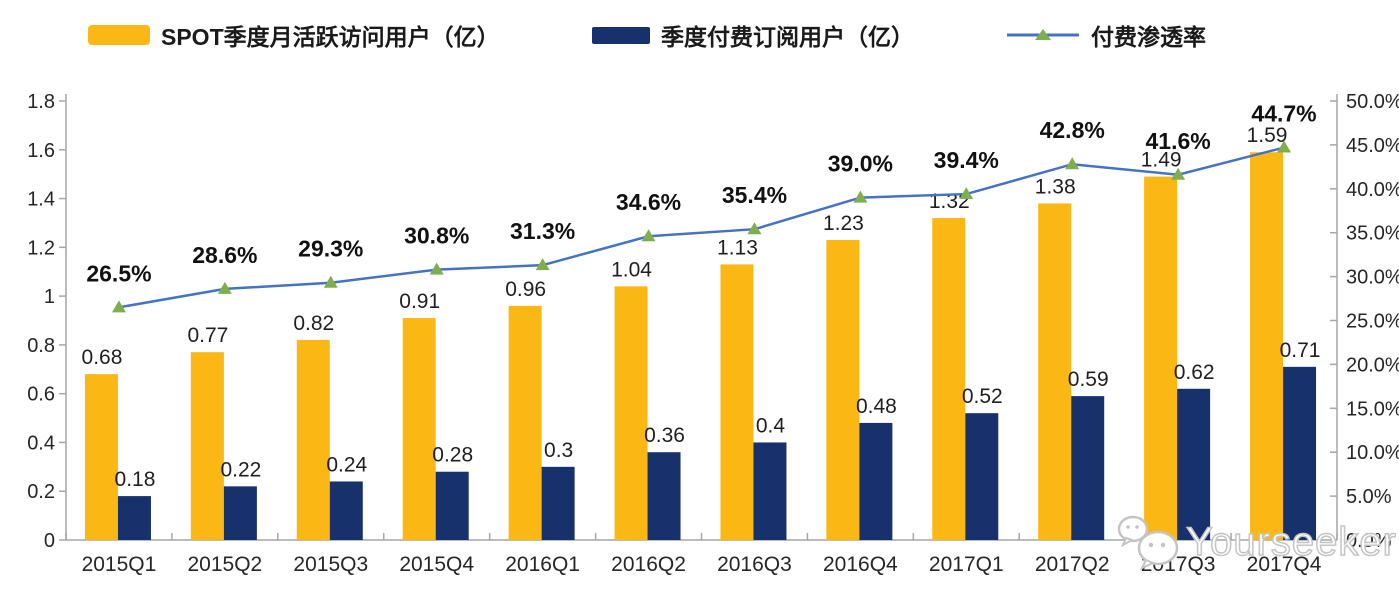  What do you see at coordinates (966, 564) in the screenshot?
I see `category-label: 2017Q1` at bounding box center [966, 564].